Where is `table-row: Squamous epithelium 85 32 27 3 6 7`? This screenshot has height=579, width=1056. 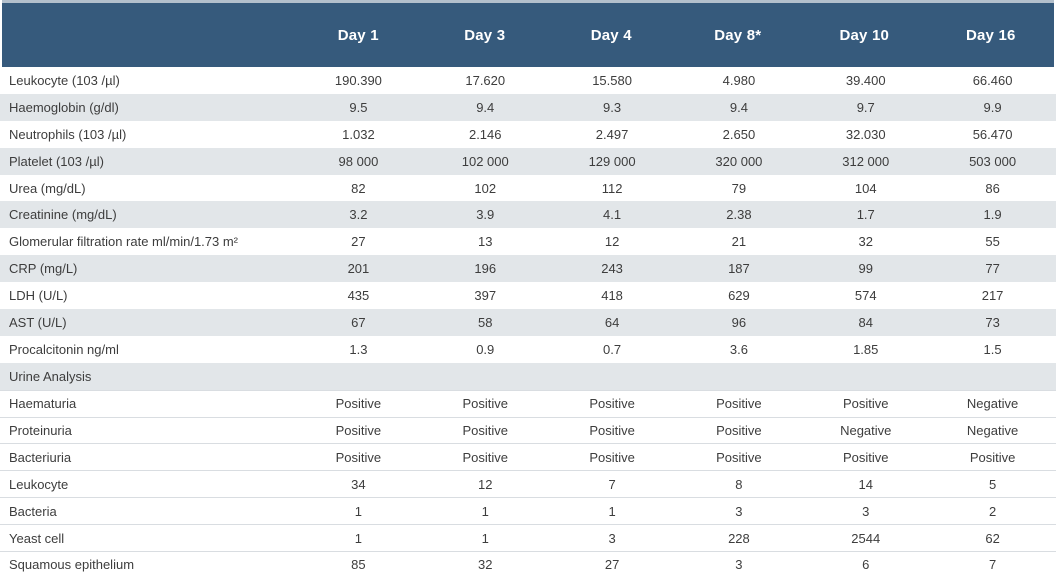
table-row: Squamous epithelium 85 32 27 3 6 7 is located at coordinates (528, 564).